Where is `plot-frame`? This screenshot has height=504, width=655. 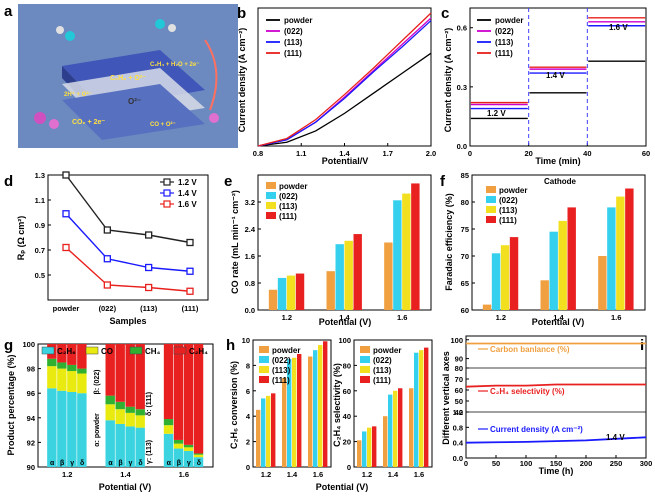
plot-frame is located at coordinates (128, 237).